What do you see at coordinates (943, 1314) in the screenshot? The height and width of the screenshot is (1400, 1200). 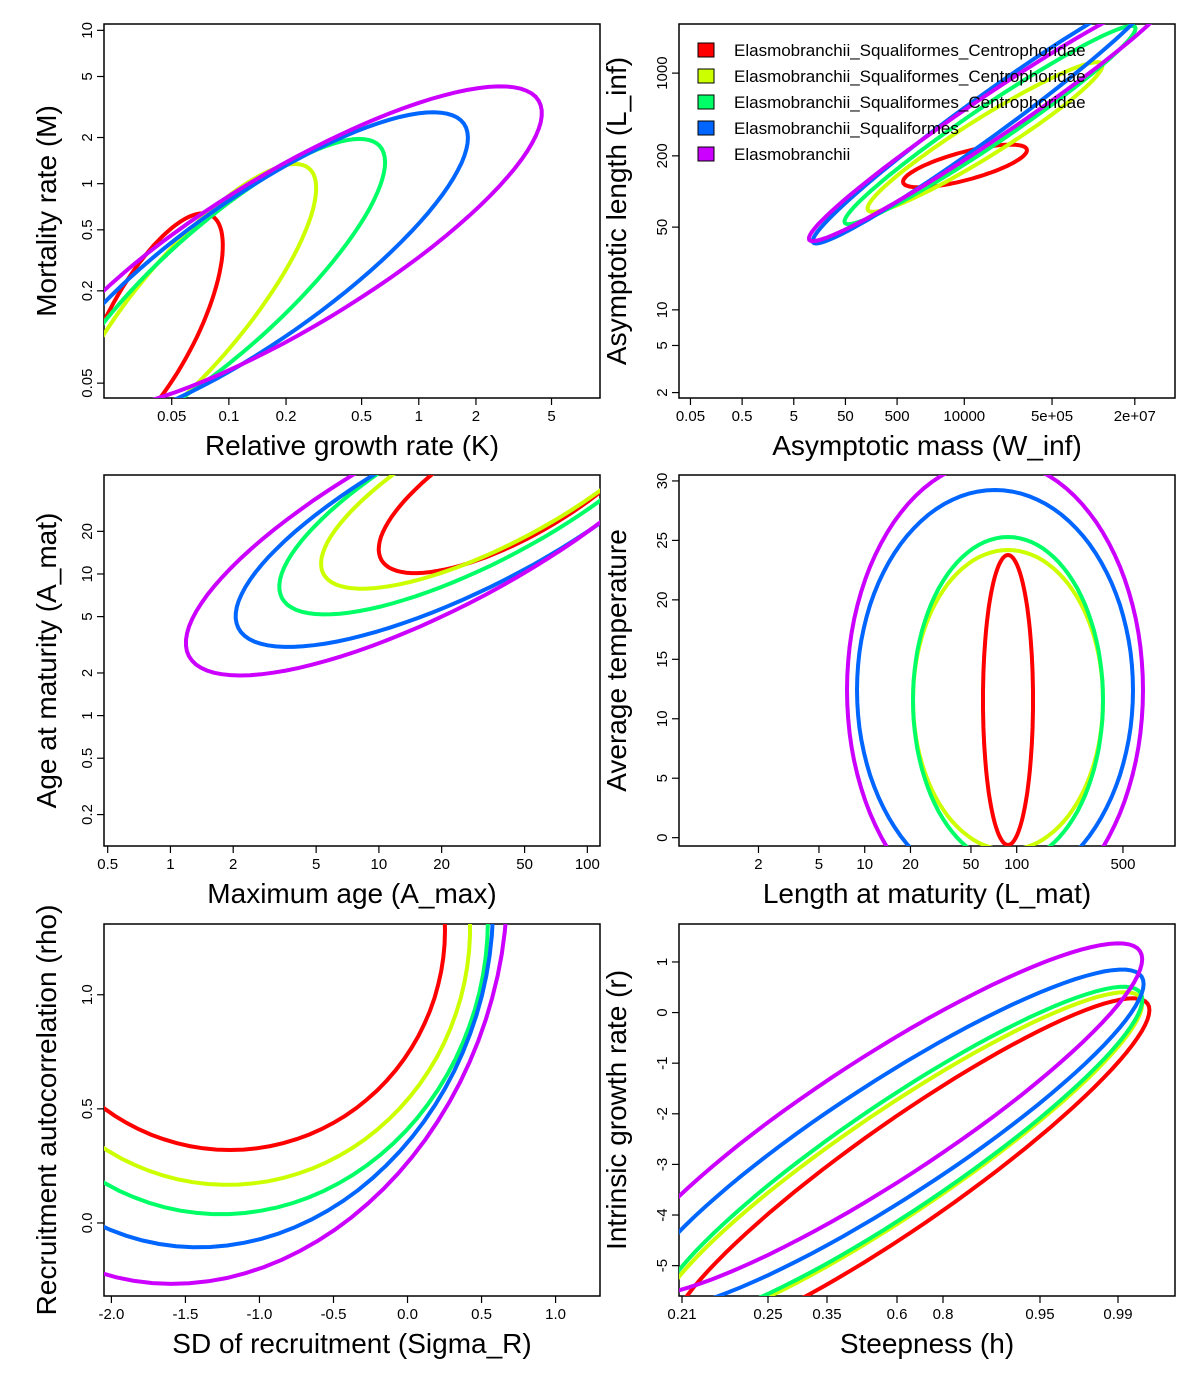 I see `x-tick-label: 0.8` at bounding box center [943, 1314].